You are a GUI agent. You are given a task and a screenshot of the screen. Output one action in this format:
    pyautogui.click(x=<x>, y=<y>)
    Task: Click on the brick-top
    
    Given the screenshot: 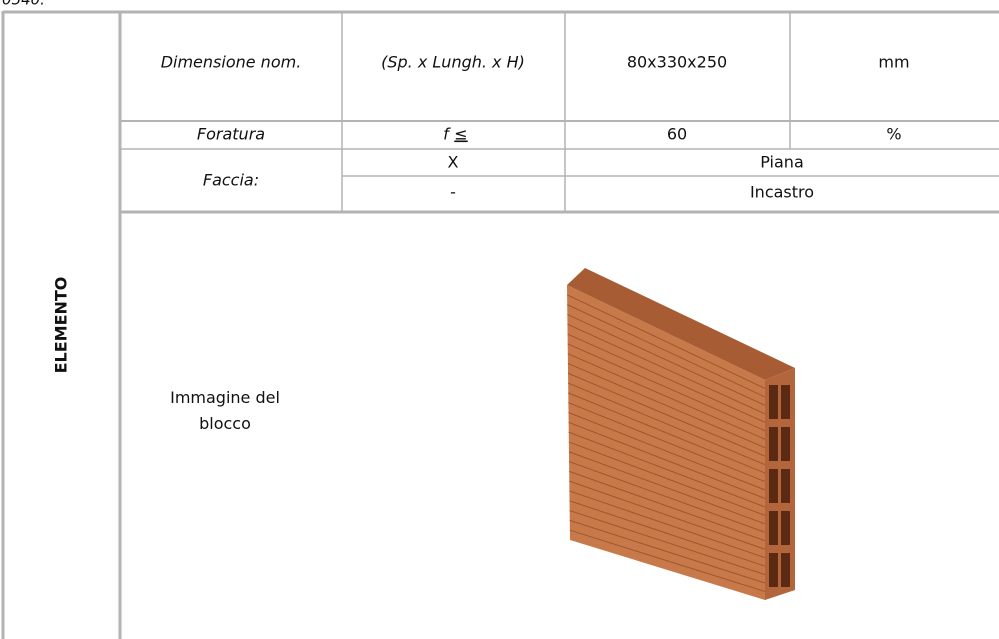 What is the action you would take?
    pyautogui.click(x=681, y=324)
    